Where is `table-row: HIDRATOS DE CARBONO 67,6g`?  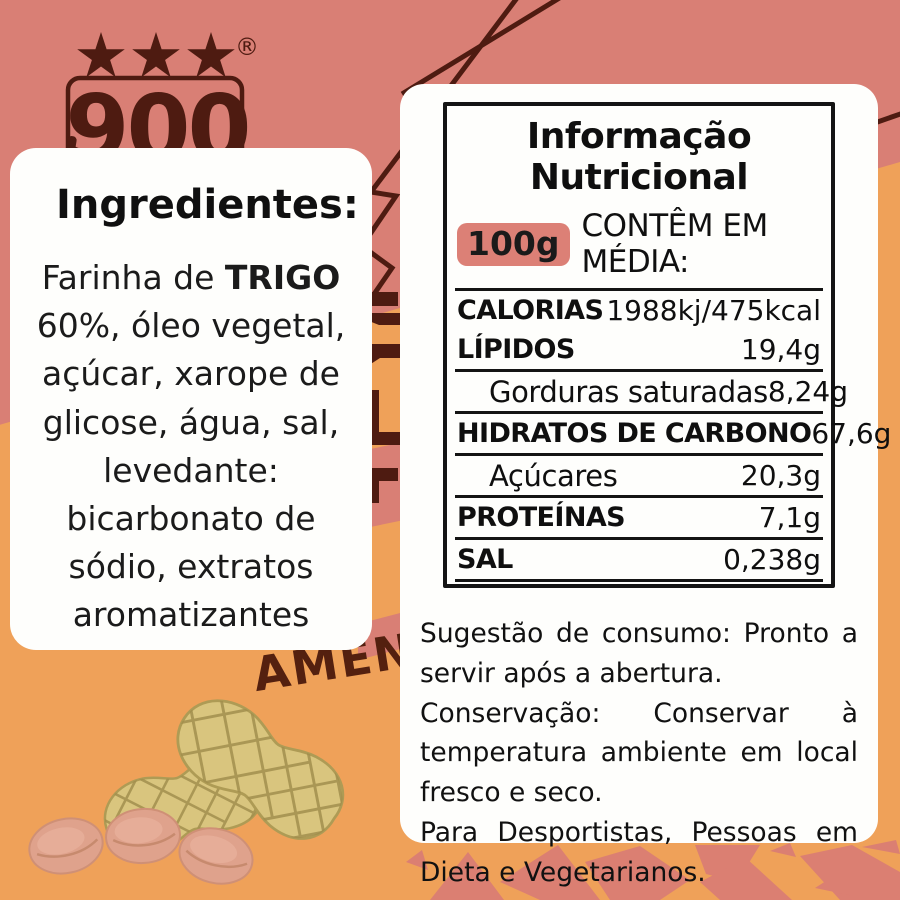
table-row: HIDRATOS DE CARBONO 67,6g is located at coordinates (669, 433).